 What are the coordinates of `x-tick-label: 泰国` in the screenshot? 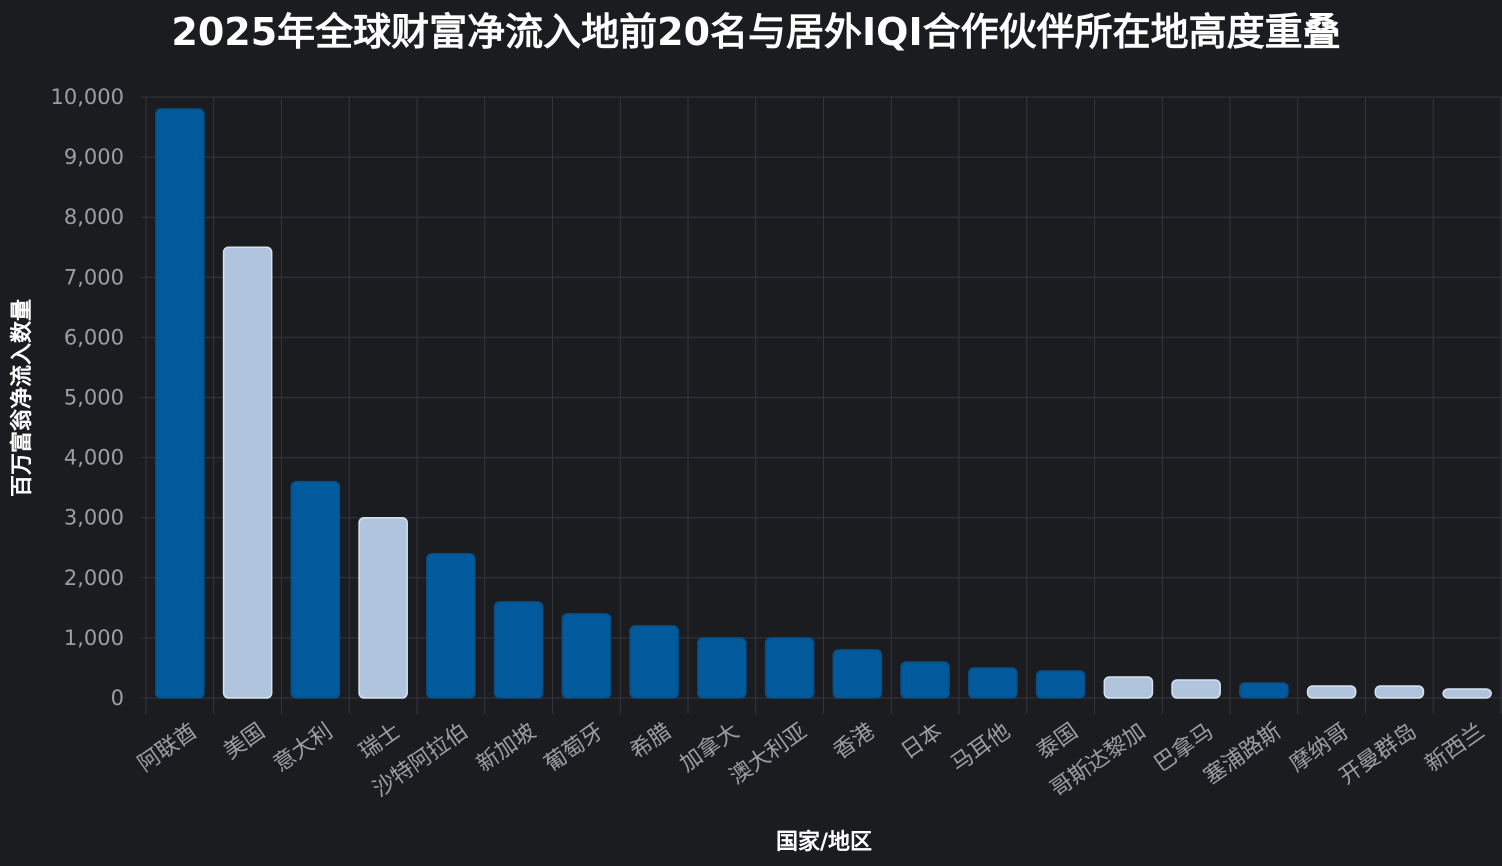 It's located at (1057, 742).